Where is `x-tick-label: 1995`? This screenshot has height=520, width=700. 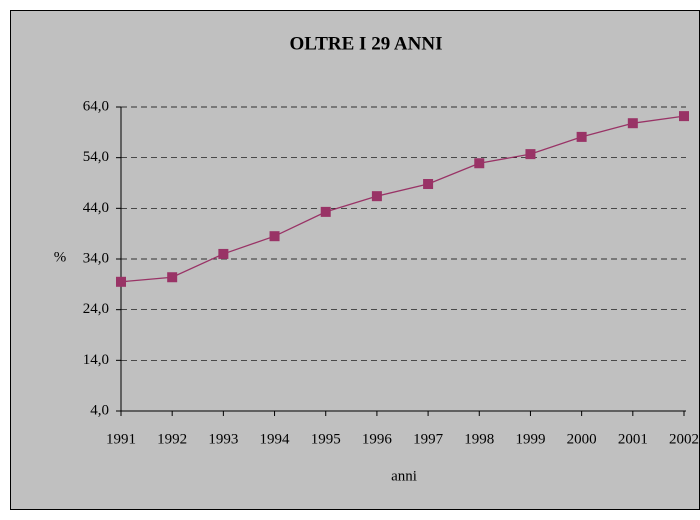 x-tick-label: 1995 is located at coordinates (326, 439).